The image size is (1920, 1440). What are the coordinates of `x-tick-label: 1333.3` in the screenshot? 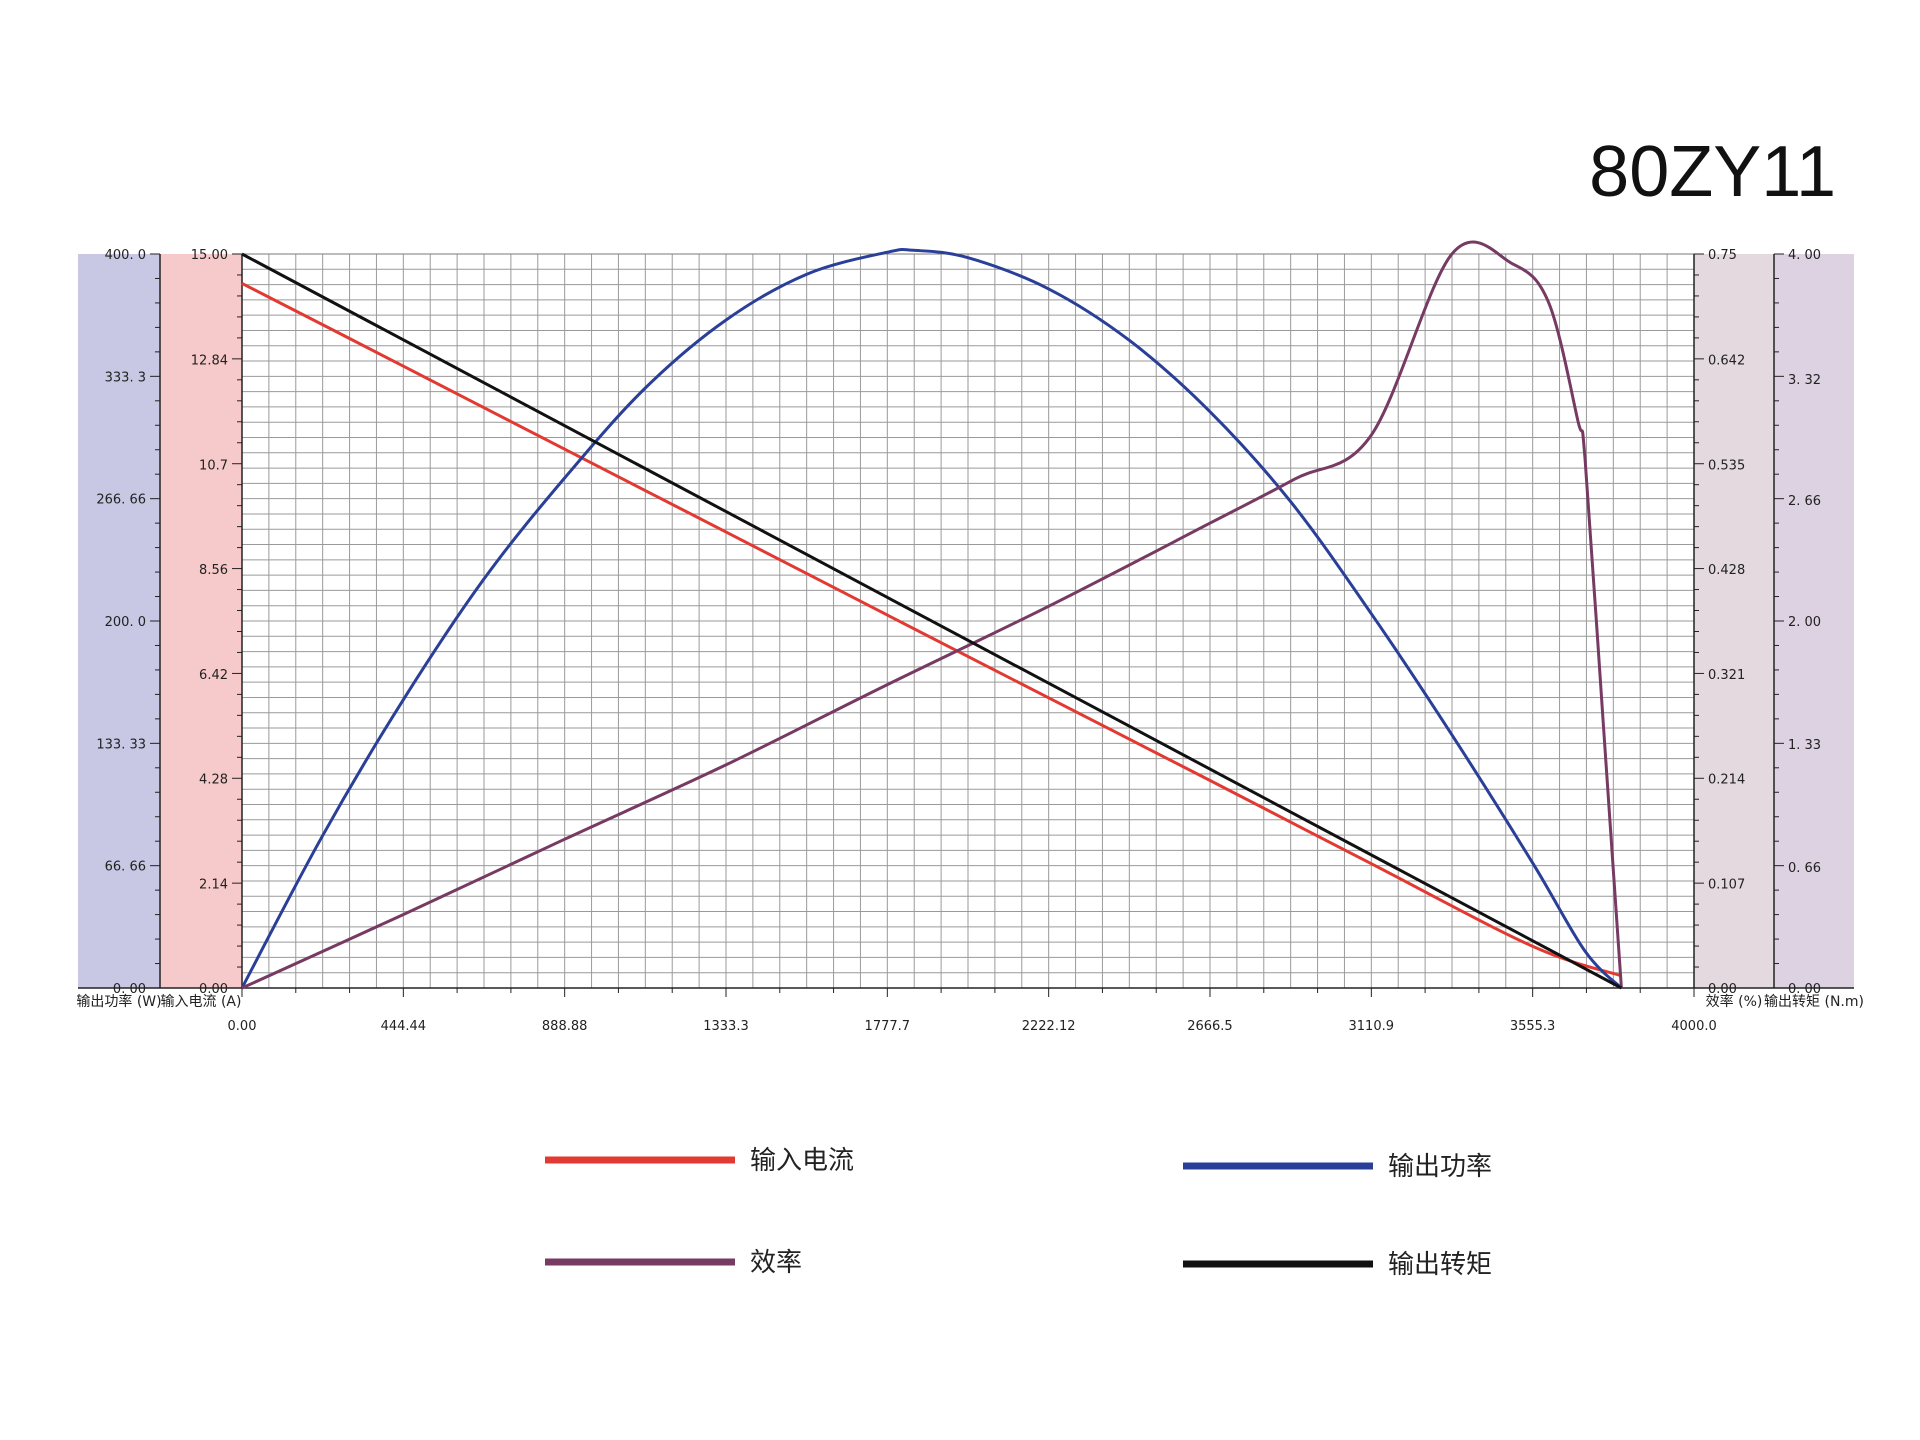 It's located at (726, 1026).